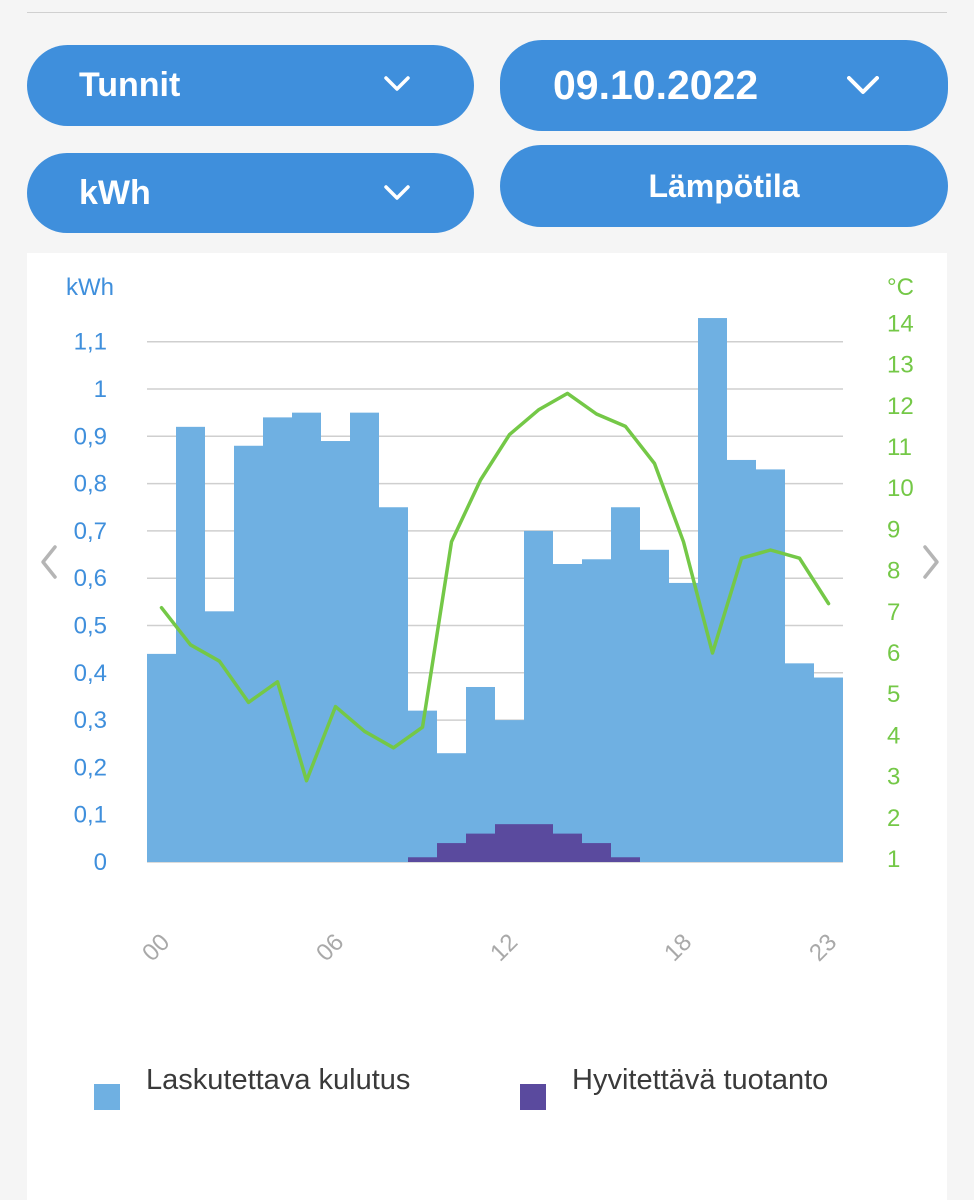 The image size is (974, 1200). I want to click on y-tick-label: 0,1, so click(90, 815).